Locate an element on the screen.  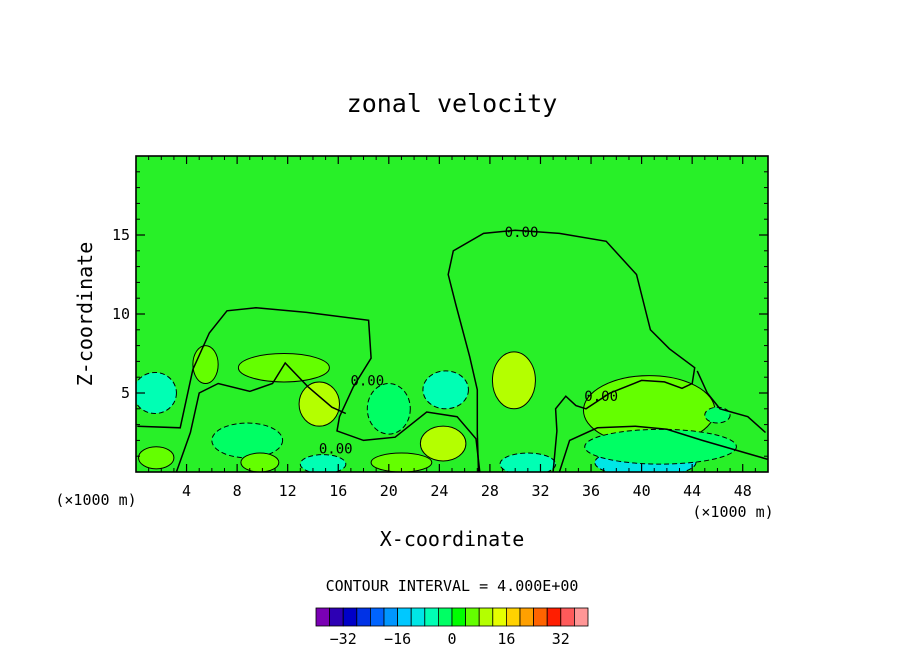
x-tick-label-40: 40 is located at coordinates (642, 491).